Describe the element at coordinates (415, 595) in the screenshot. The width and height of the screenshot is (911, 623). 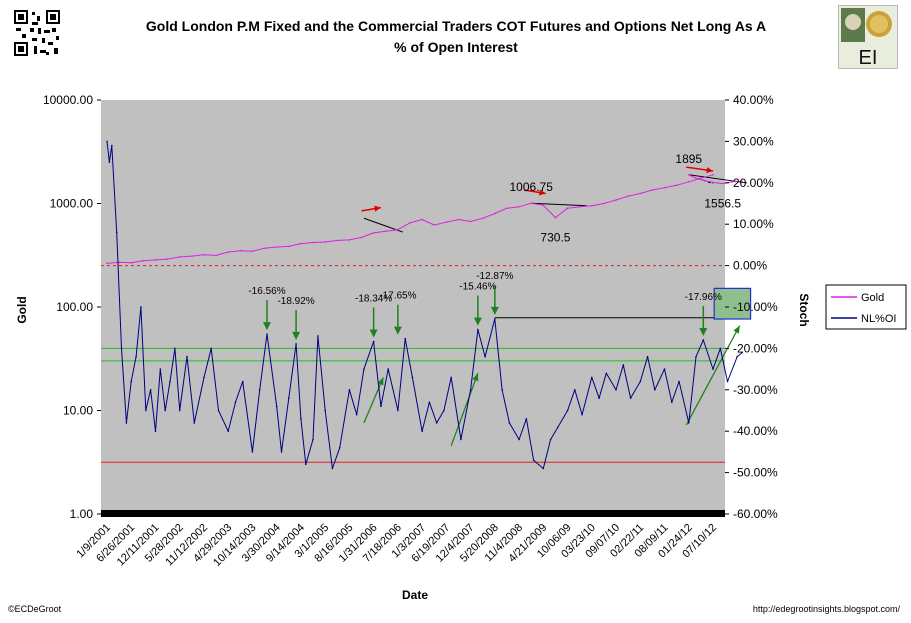
I see `x-axis-label: Date` at that location.